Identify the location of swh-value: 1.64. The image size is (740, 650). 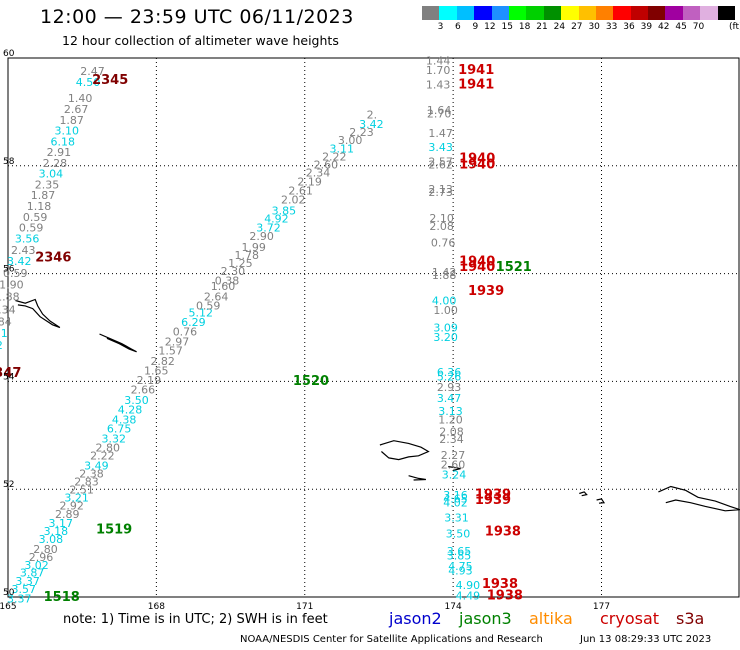
(439, 110).